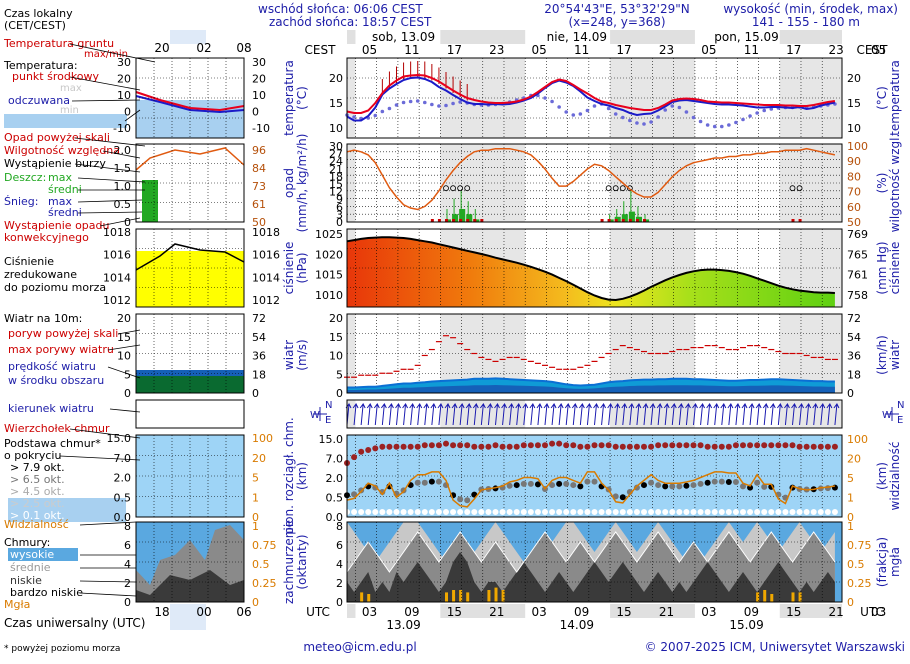  What do you see at coordinates (854, 176) in the screenshot?
I see `humidity-tick-right: 80` at bounding box center [854, 176].